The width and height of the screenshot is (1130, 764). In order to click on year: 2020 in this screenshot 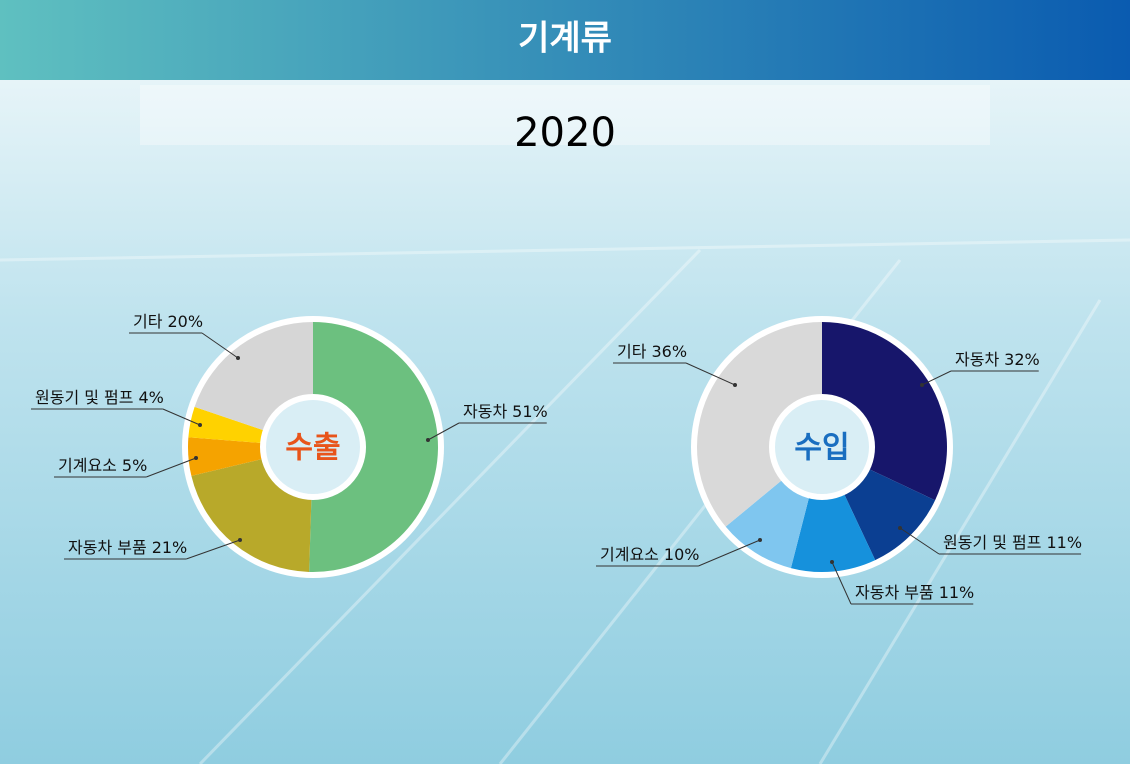, I will do `click(565, 133)`.